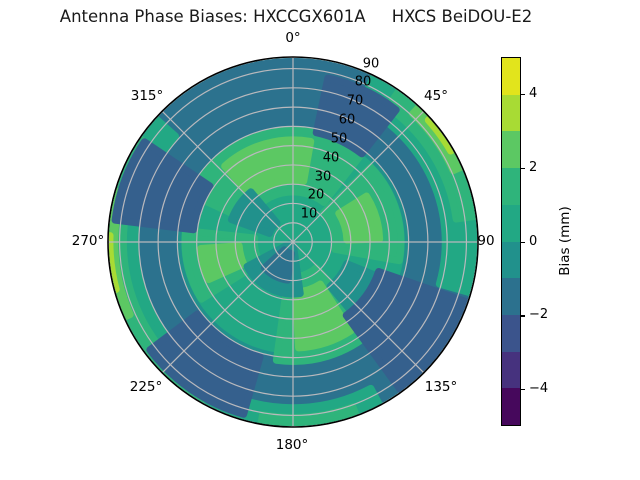 This screenshot has width=640, height=480. I want to click on radial-tick-label: 70, so click(355, 101).